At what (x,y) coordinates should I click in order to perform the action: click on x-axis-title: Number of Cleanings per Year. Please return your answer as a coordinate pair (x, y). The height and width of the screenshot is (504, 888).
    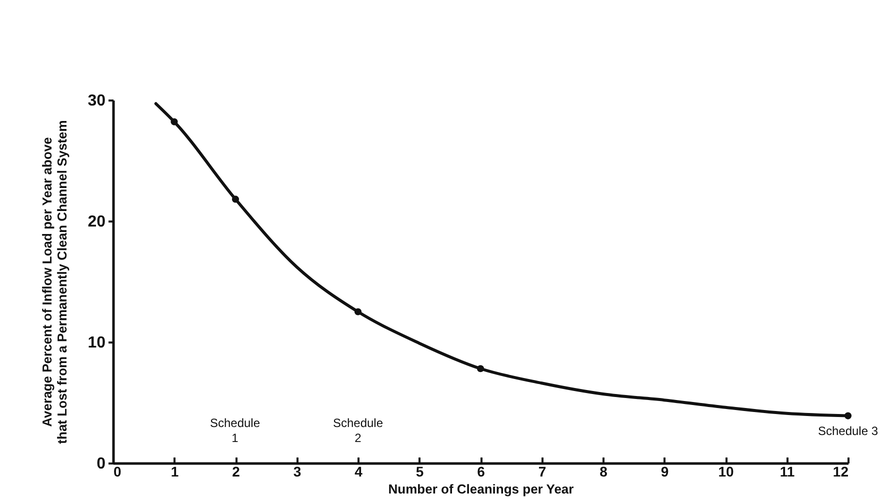
    Looking at the image, I should click on (481, 489).